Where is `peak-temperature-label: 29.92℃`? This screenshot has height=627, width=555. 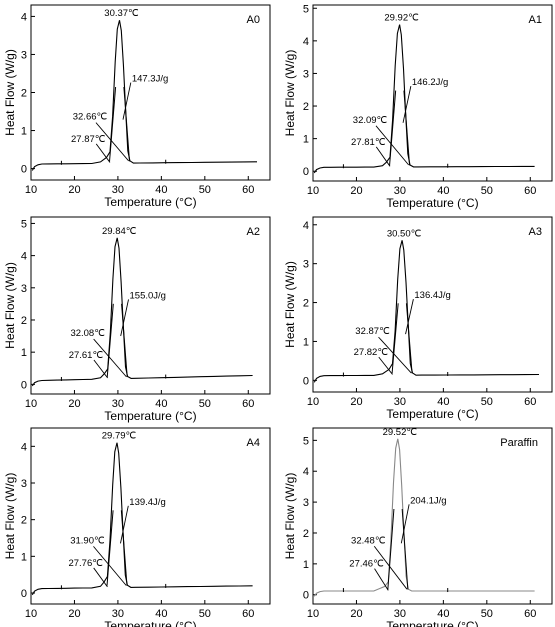
peak-temperature-label: 29.92℃ is located at coordinates (401, 18).